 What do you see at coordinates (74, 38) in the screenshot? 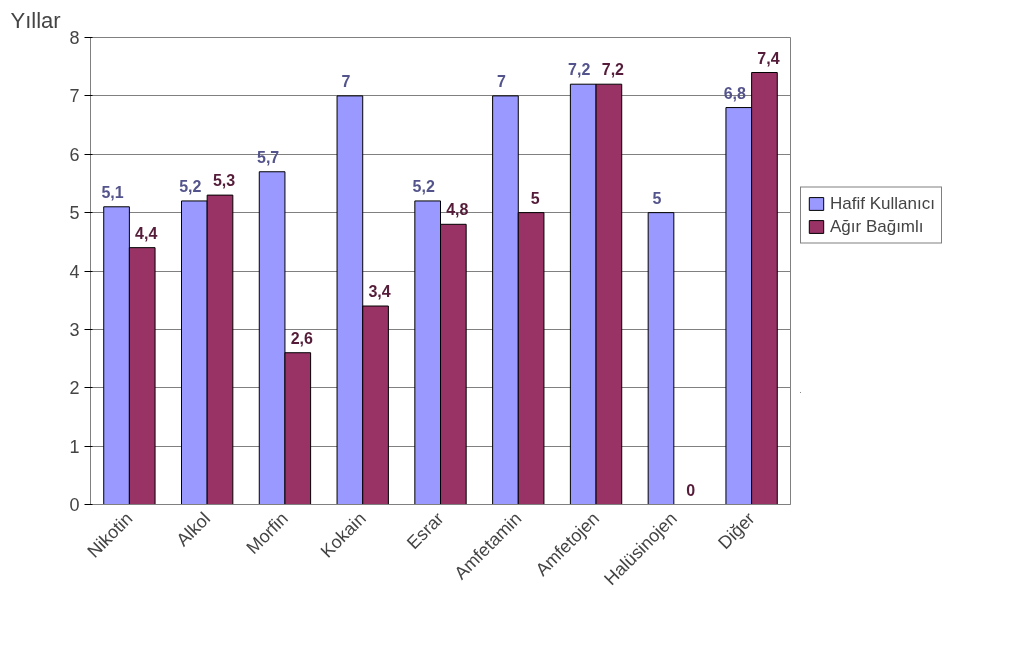
I see `y-tick-label: 8` at bounding box center [74, 38].